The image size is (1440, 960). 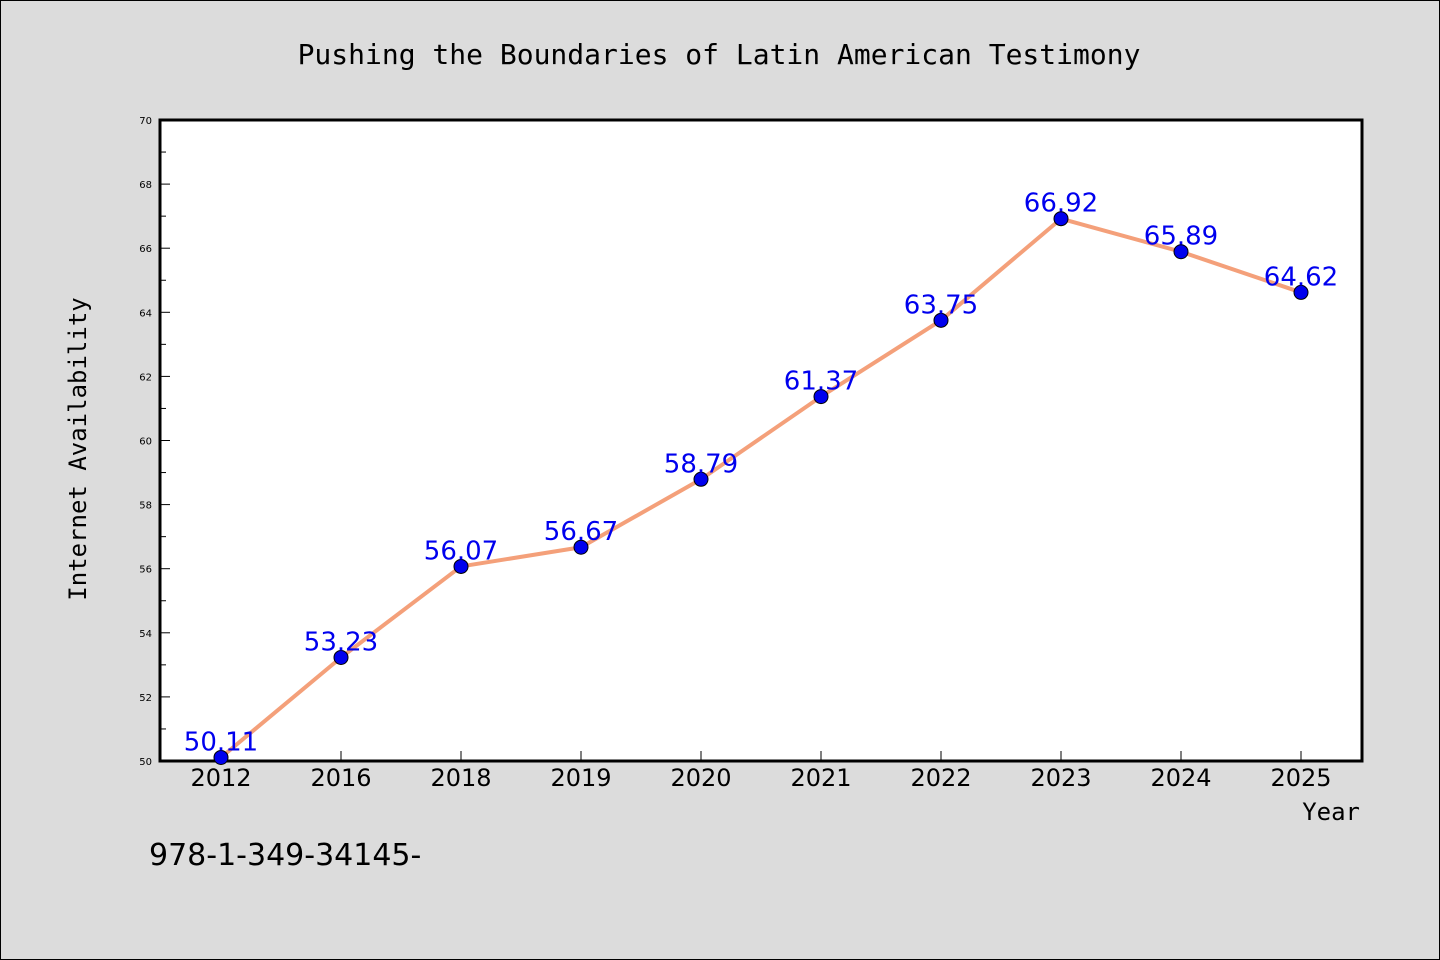 What do you see at coordinates (761, 771) in the screenshot?
I see `x-axis: 2012 2016 2018 2019 2020 2021 2022 2023 2024 2025` at bounding box center [761, 771].